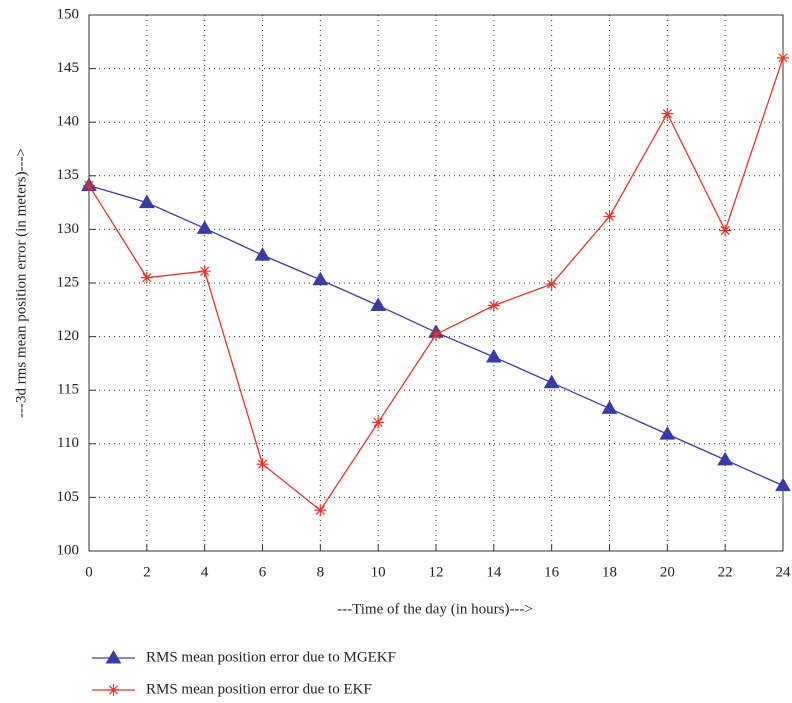 This screenshot has width=792, height=703. What do you see at coordinates (552, 572) in the screenshot?
I see `x-tick-label: 16` at bounding box center [552, 572].